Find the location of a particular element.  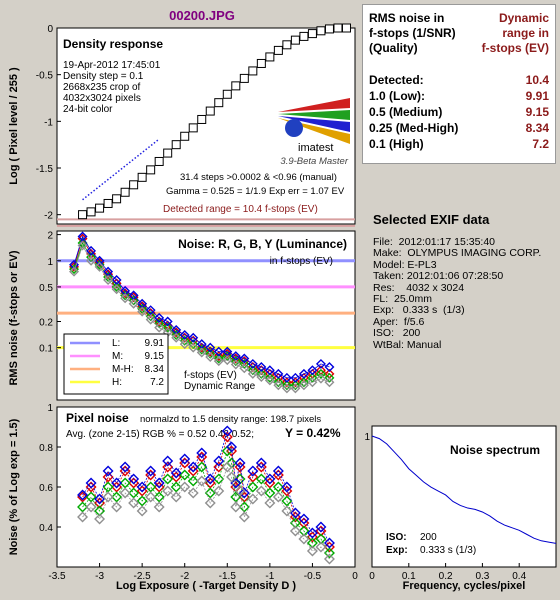

x-tick-label: -1 is located at coordinates (269, 576).